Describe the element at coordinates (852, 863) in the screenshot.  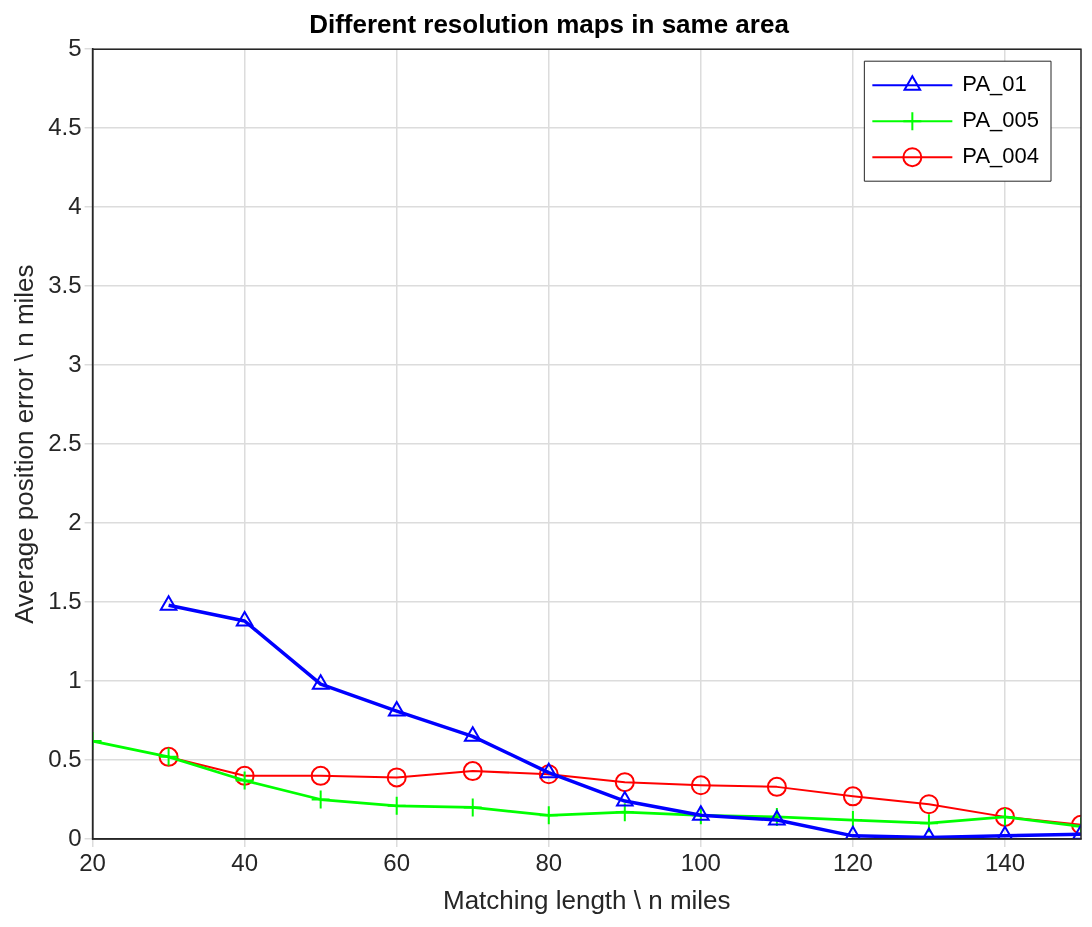
I see `x-tick-label: 120` at that location.